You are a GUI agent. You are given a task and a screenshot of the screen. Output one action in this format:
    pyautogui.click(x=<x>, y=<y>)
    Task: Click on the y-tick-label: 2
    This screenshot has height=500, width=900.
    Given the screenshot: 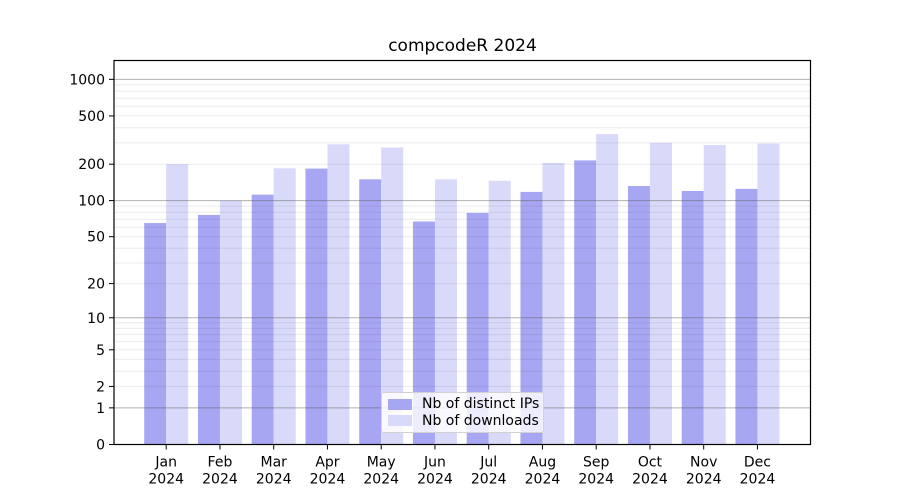 What is the action you would take?
    pyautogui.click(x=100, y=387)
    